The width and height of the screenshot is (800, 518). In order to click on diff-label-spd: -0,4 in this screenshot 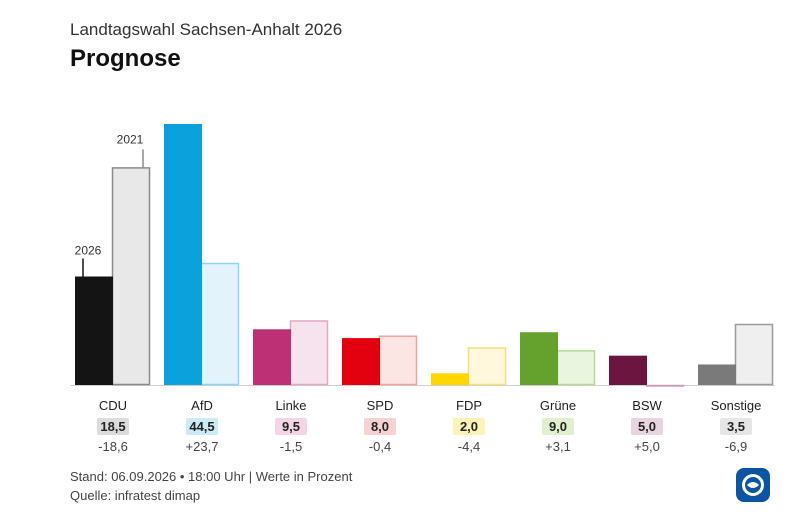, I will do `click(380, 446)`.